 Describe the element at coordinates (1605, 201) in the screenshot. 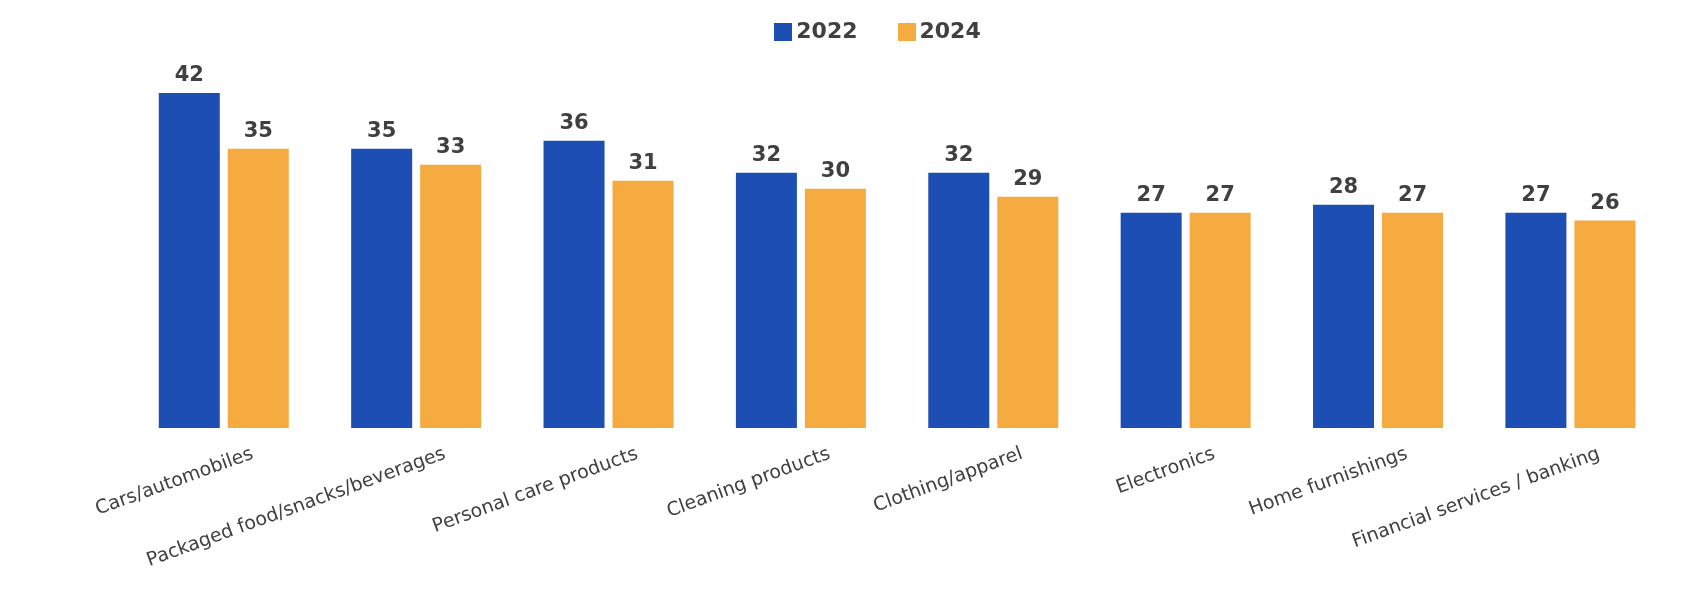

I see `data-label: 26` at that location.